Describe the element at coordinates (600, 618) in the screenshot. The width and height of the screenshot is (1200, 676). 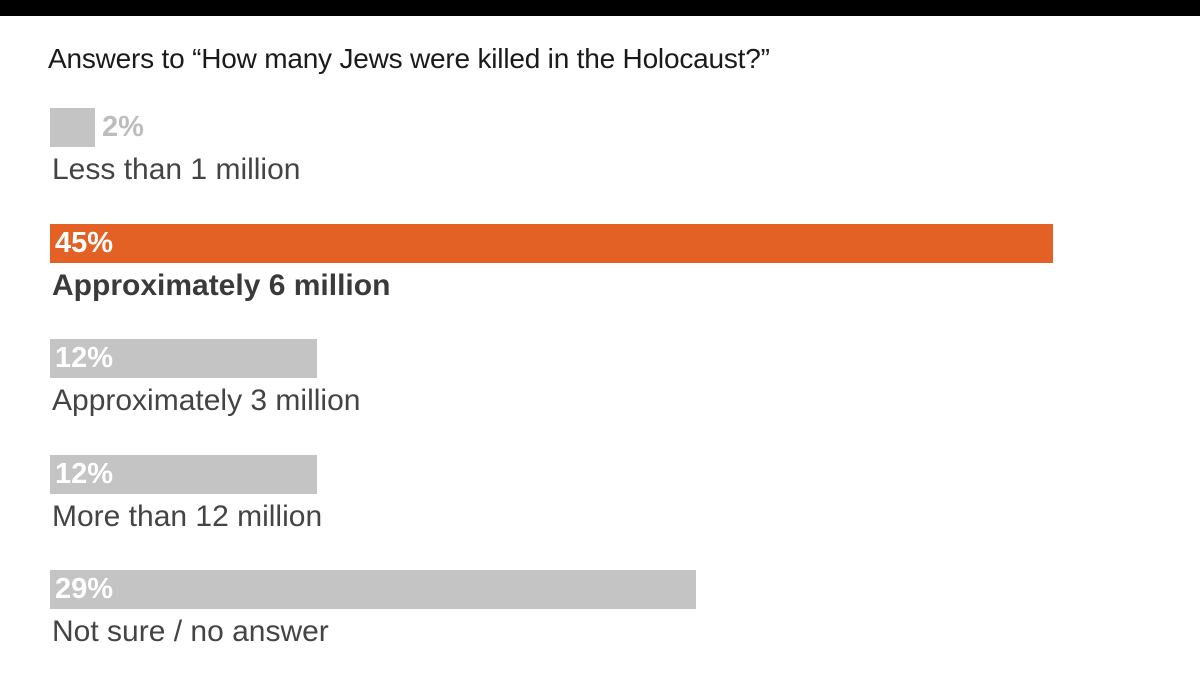
I see `bar-group-not-sure-no-answer: 29% Not sure / no answer` at that location.